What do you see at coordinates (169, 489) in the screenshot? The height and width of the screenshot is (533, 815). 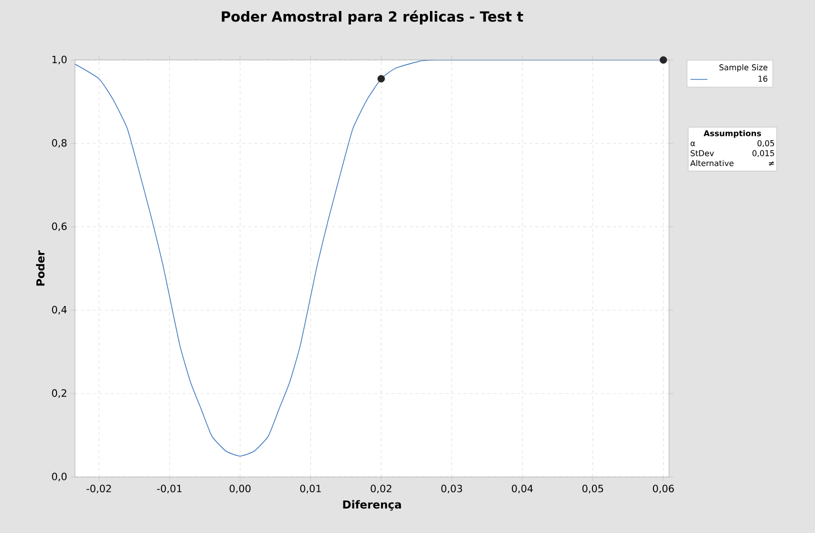 I see `x-tick-label: -0,01` at bounding box center [169, 489].